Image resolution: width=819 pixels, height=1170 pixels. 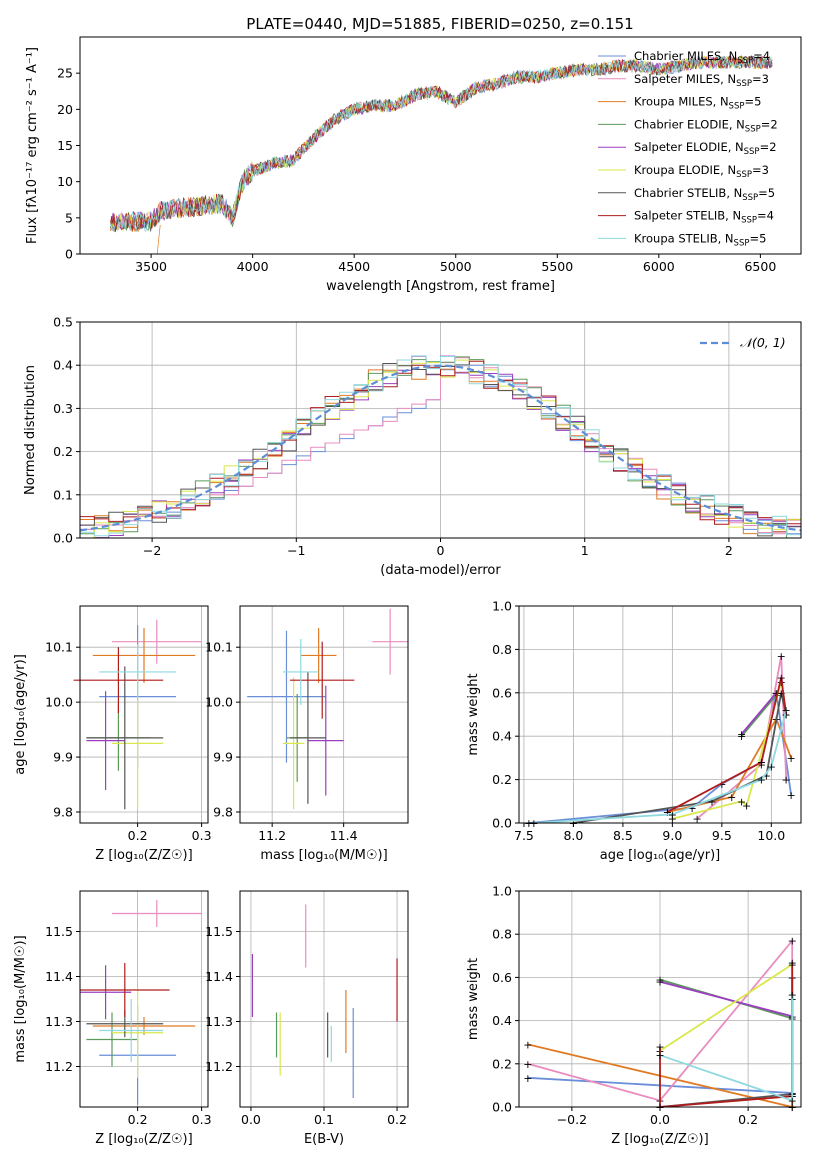 I want to click on ageM-x-tick-label: 11.2, so click(x=272, y=835).